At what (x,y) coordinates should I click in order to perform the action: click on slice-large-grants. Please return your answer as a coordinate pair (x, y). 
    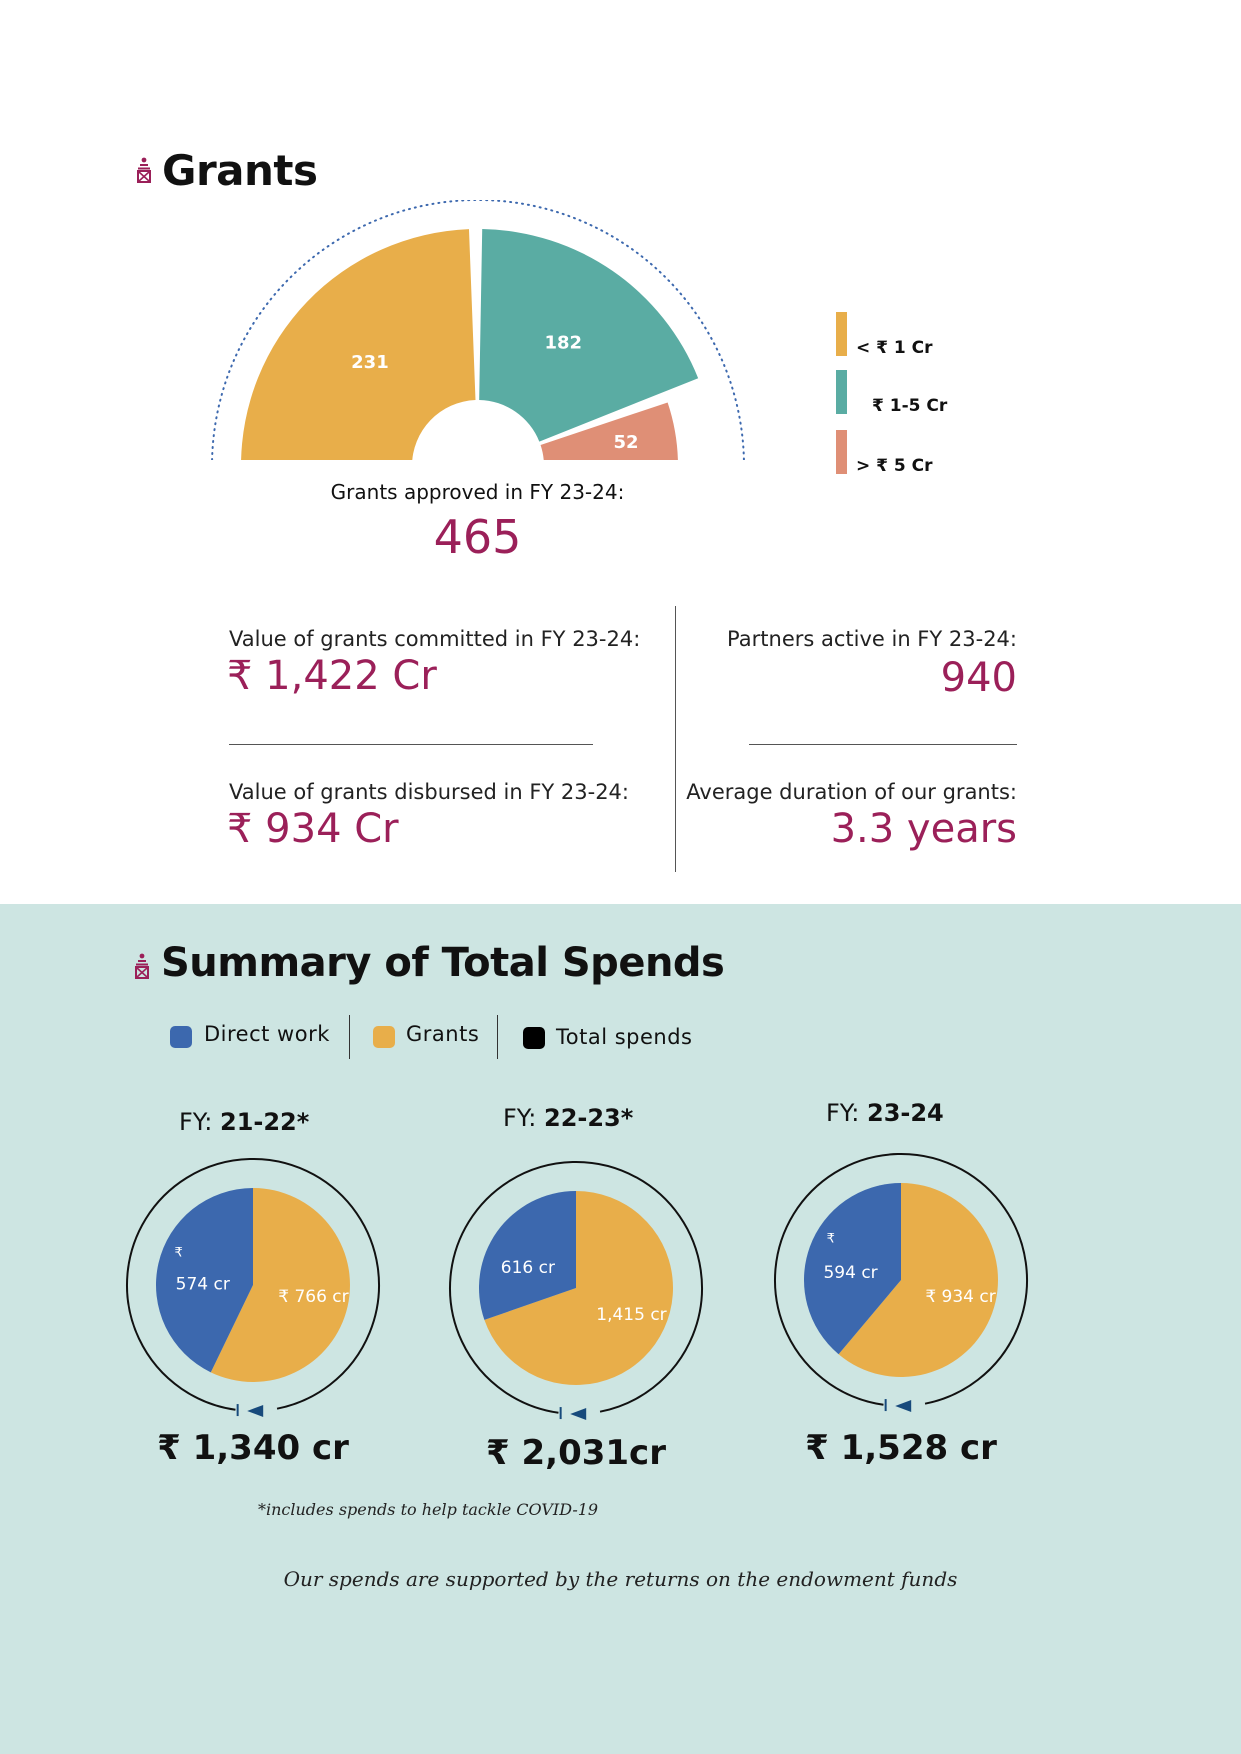
    Looking at the image, I should click on (609, 431).